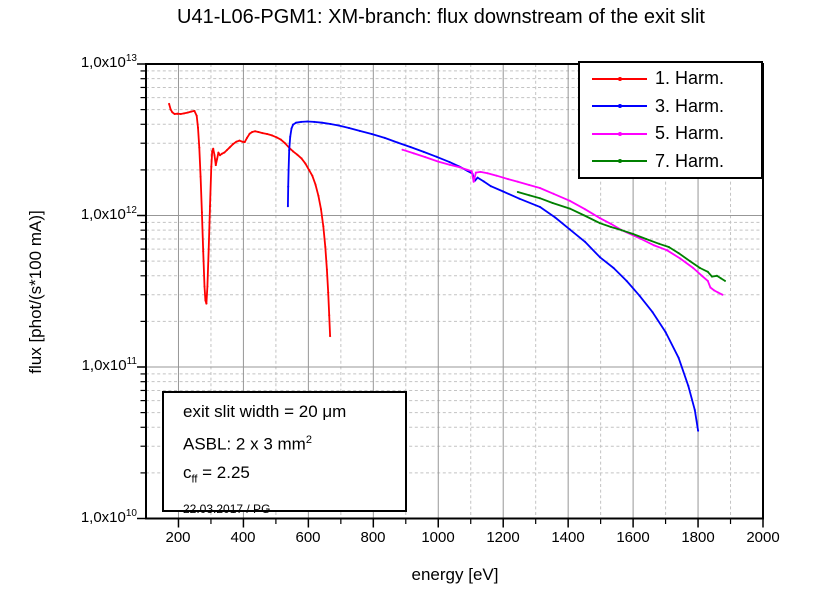 Image resolution: width=822 pixels, height=599 pixels. I want to click on x-tick-label: 200, so click(178, 537).